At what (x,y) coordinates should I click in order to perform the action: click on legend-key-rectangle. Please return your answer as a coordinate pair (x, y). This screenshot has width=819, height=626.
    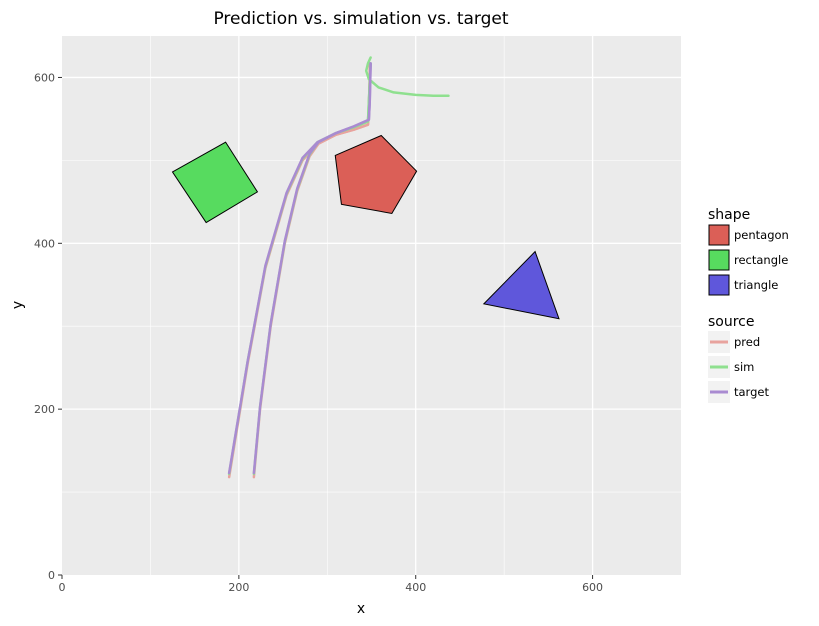
    Looking at the image, I should click on (719, 260).